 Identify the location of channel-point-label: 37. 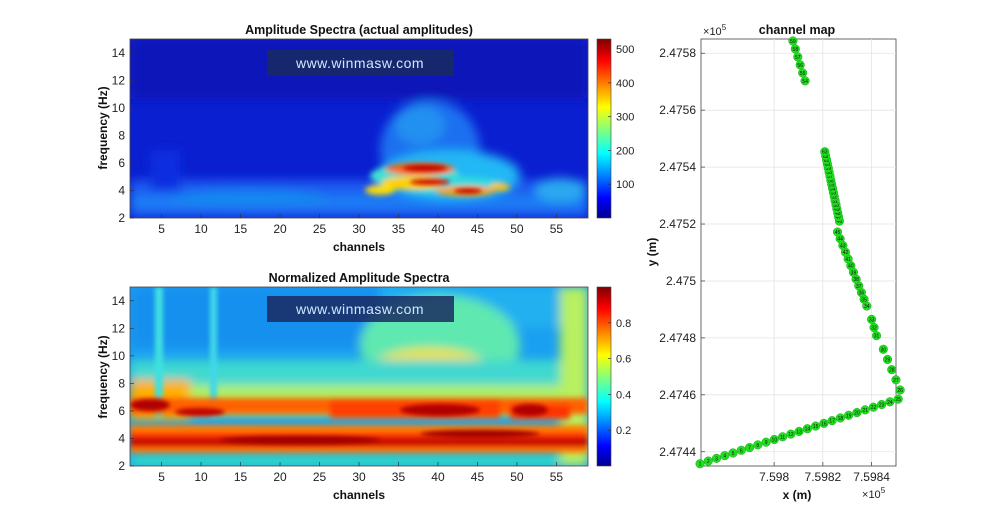
(859, 287).